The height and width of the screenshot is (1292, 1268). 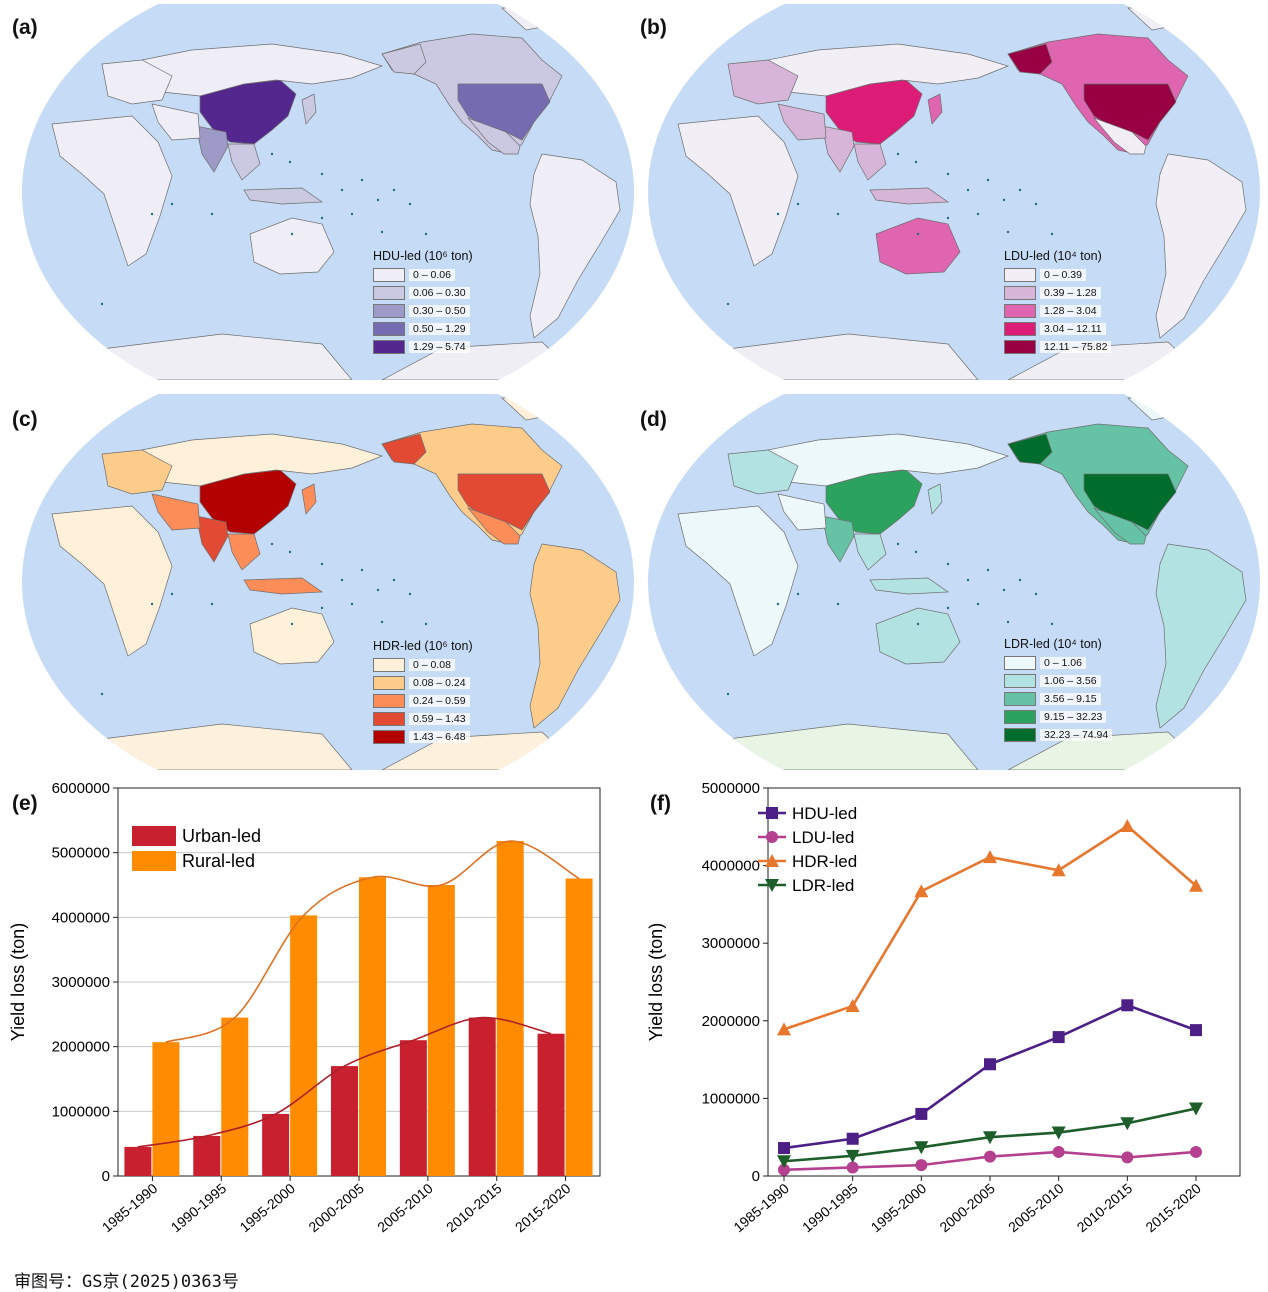 I want to click on map-panel-d, so click(x=954, y=582).